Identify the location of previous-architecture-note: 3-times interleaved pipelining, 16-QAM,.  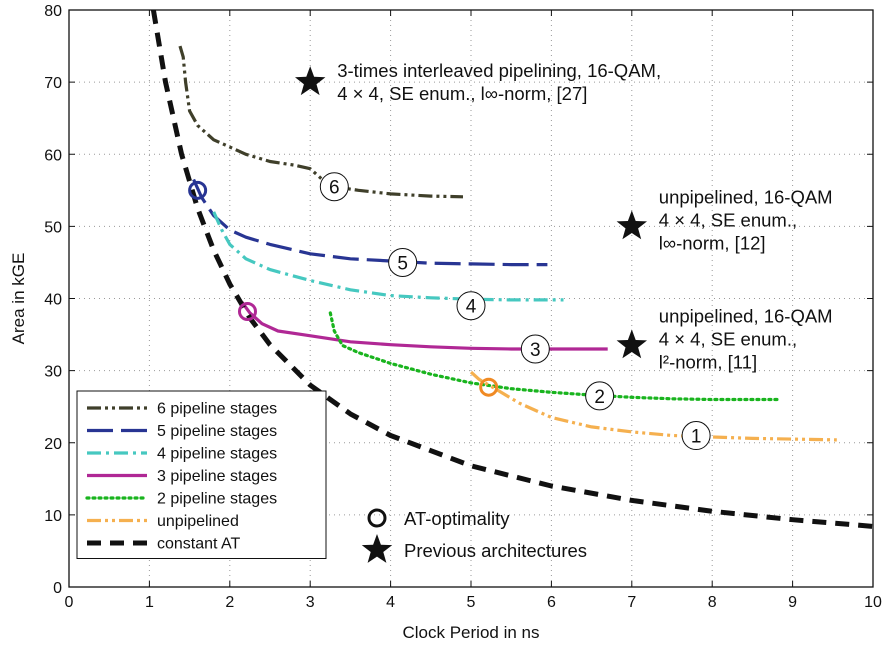
(499, 70).